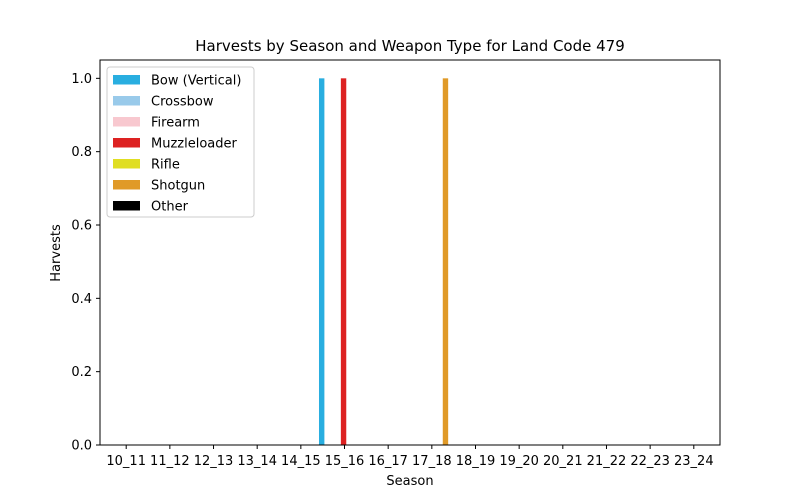  What do you see at coordinates (81, 446) in the screenshot?
I see `y-tick-label: 0.0` at bounding box center [81, 446].